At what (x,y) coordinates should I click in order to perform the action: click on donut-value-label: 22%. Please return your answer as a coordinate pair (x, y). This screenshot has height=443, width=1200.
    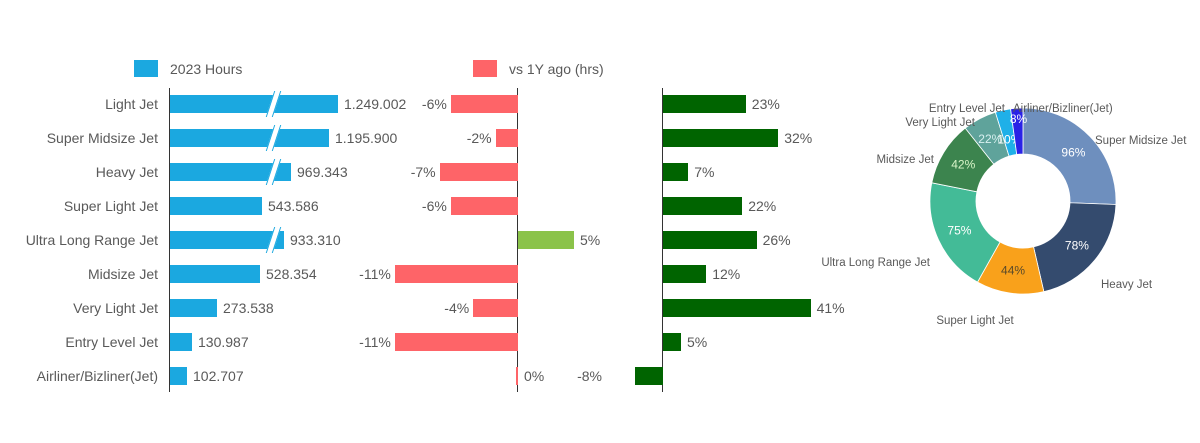
    Looking at the image, I should click on (990, 139).